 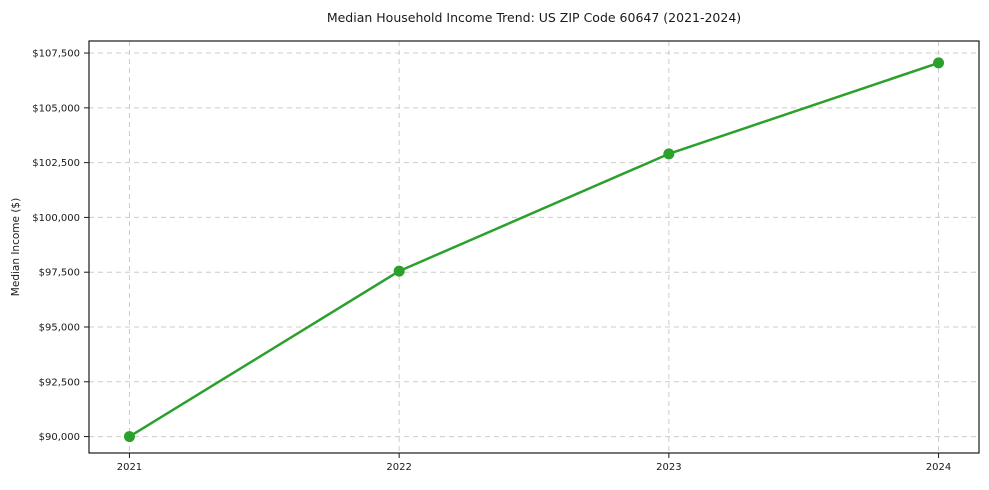 What do you see at coordinates (56, 54) in the screenshot?
I see `y-tick-label: $107,500` at bounding box center [56, 54].